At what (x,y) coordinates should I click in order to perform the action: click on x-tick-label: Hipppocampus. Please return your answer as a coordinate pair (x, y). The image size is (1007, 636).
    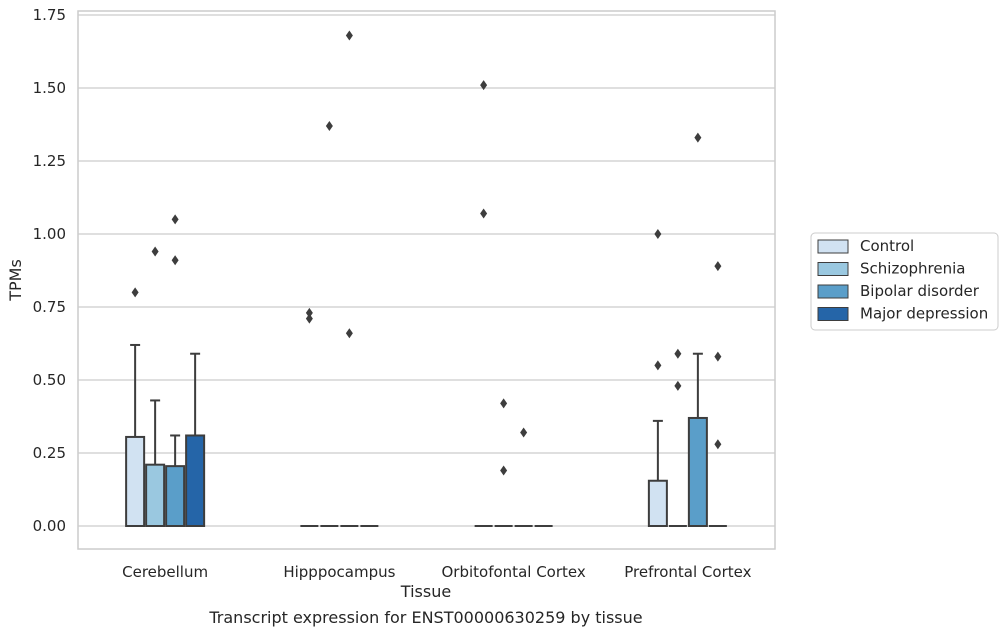
    Looking at the image, I should click on (339, 572).